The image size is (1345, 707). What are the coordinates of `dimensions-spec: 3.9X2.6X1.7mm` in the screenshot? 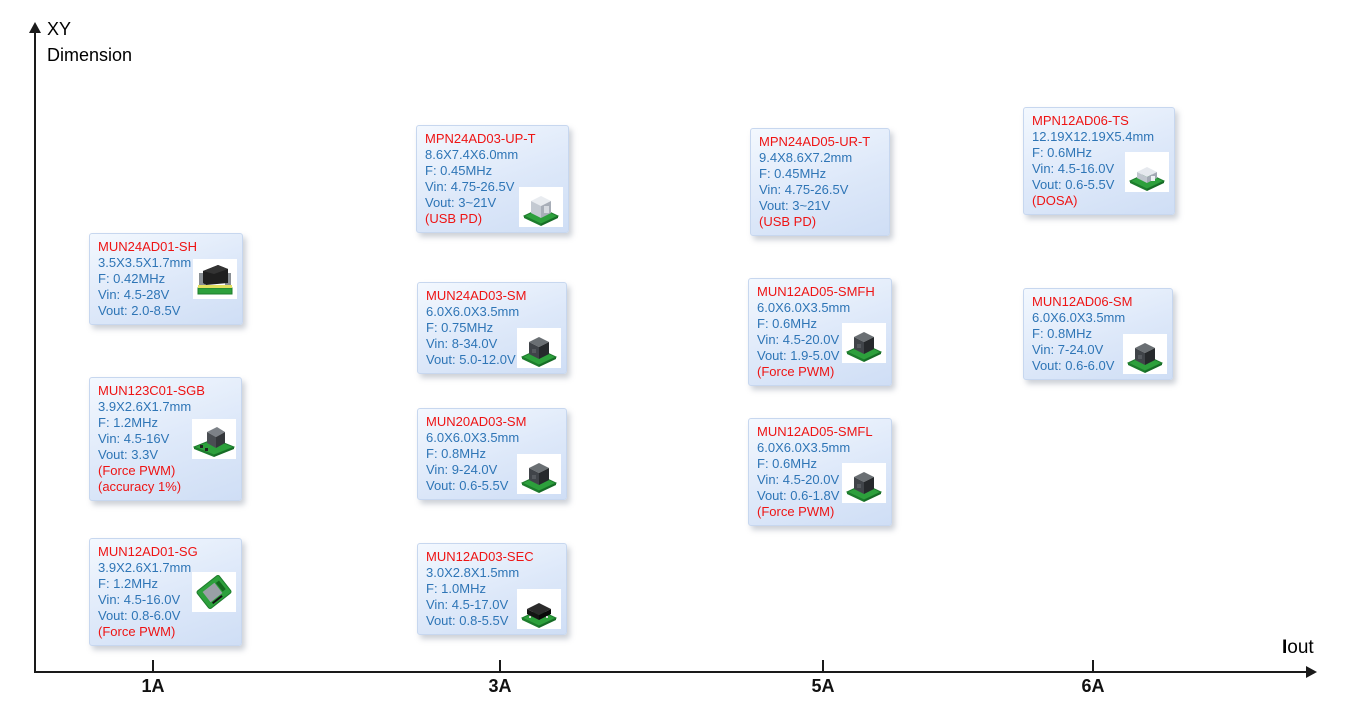 It's located at (145, 567).